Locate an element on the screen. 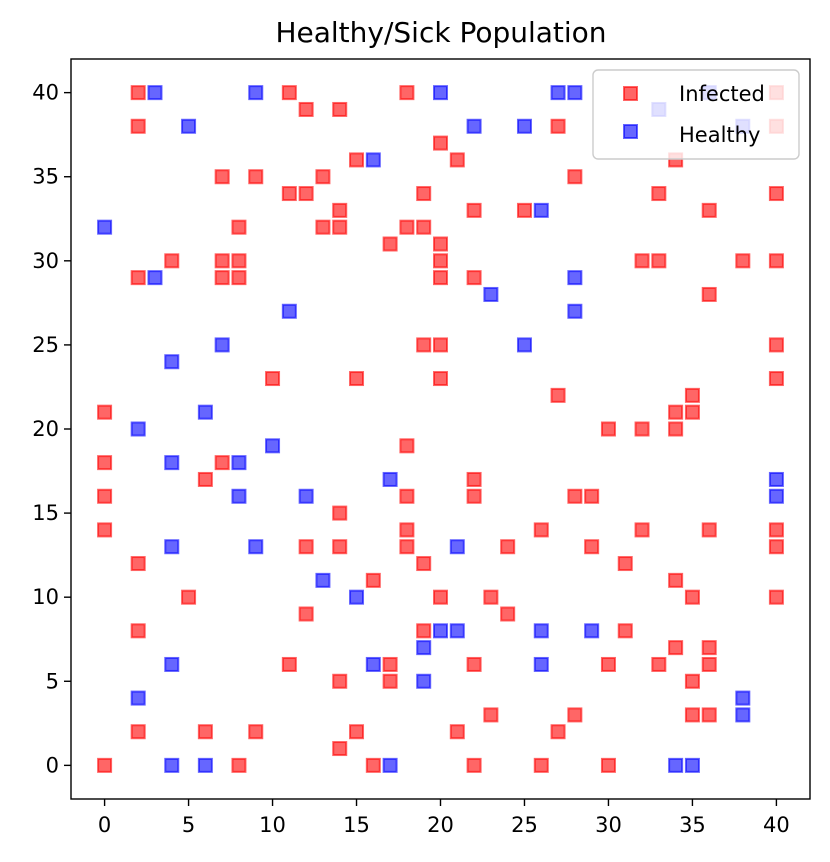  legend-box is located at coordinates (696, 114).